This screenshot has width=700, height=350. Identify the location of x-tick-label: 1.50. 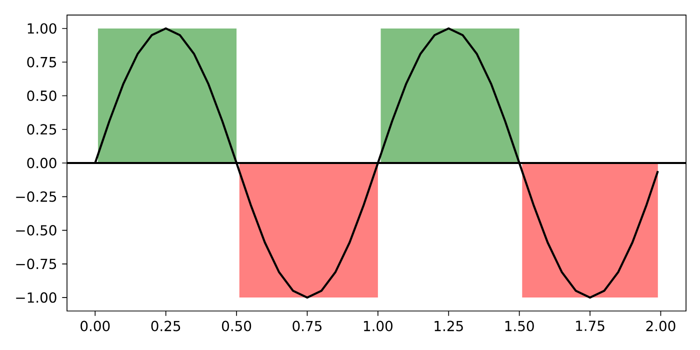
(519, 326).